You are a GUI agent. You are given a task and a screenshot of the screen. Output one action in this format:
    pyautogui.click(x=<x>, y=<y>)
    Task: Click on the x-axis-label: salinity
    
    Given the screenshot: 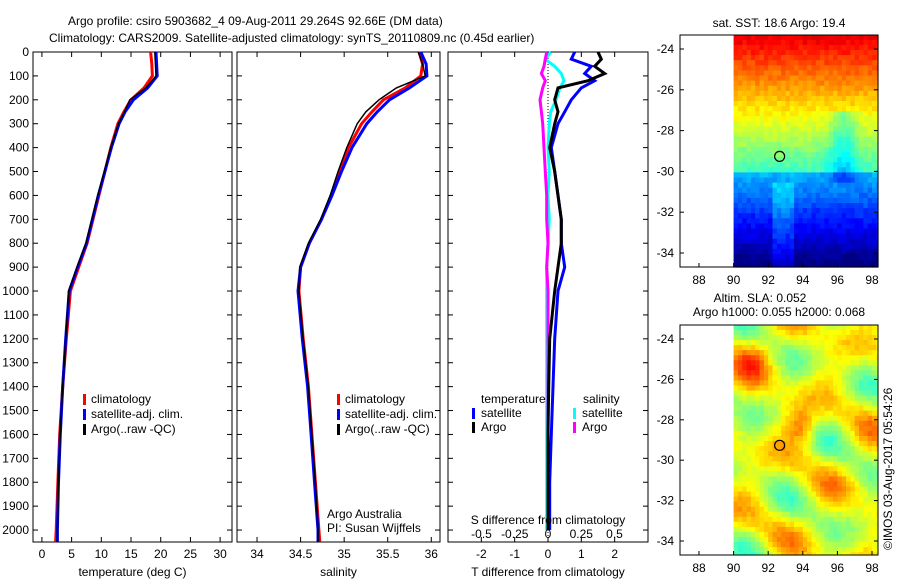 What is the action you would take?
    pyautogui.click(x=338, y=572)
    